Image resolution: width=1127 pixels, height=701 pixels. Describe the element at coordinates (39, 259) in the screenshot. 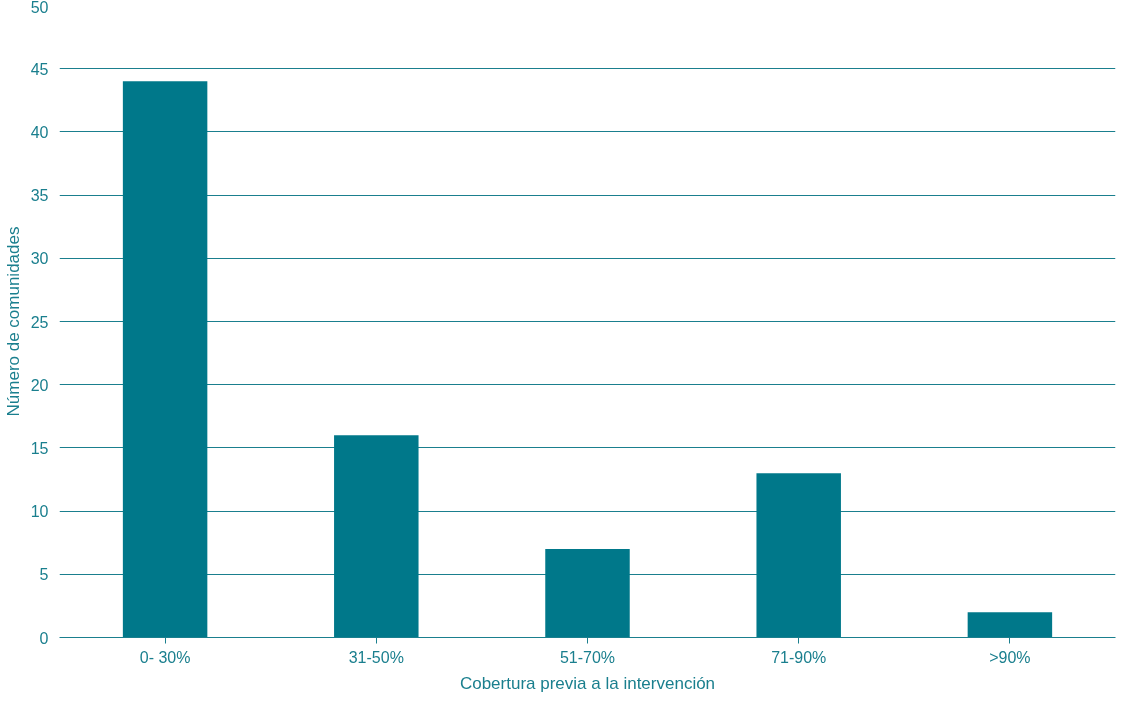

I see `y-tick-label: 30` at that location.